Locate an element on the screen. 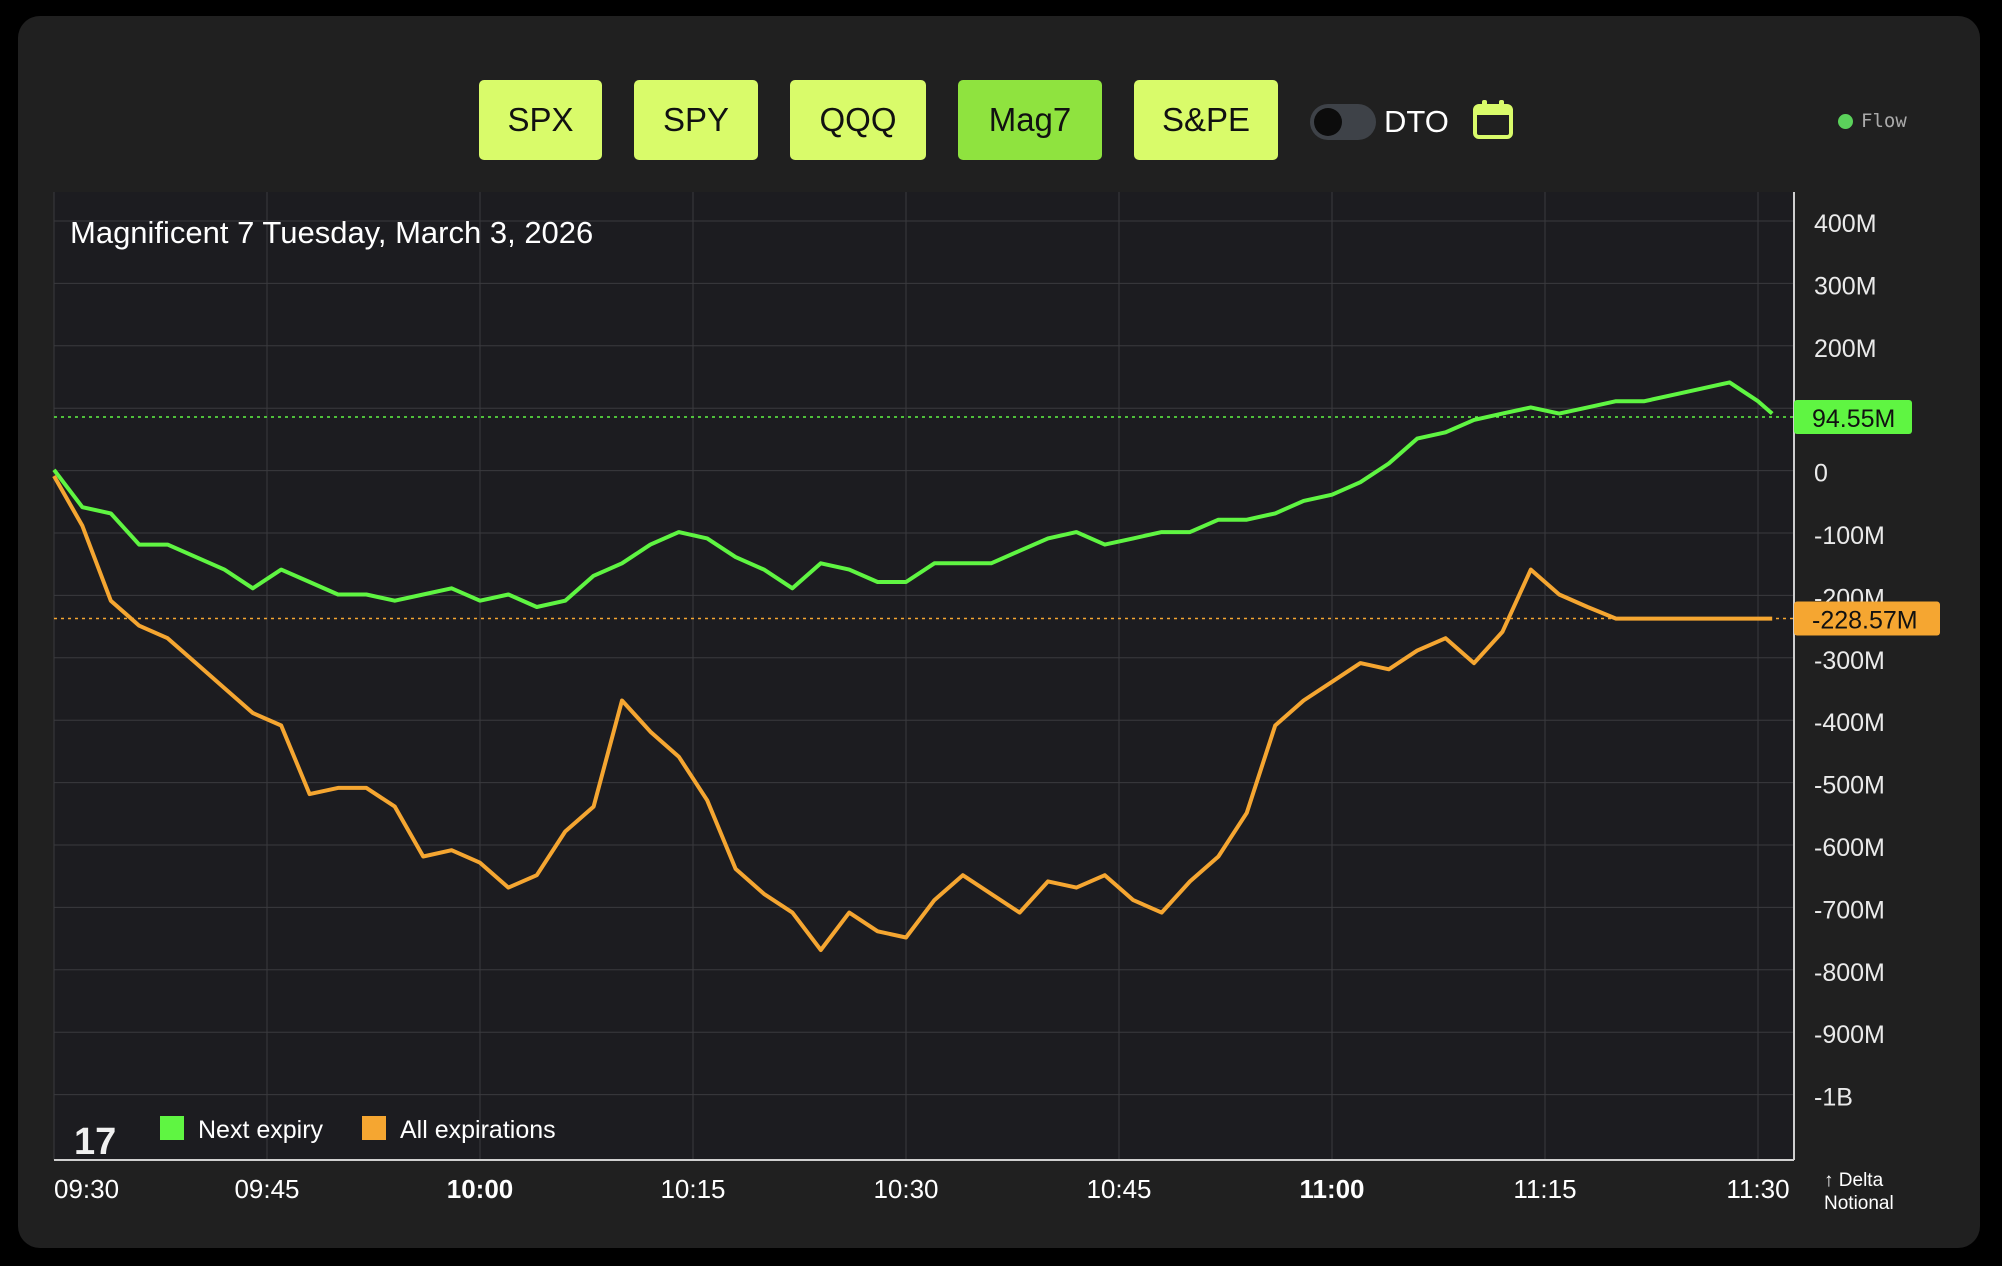 Image resolution: width=2002 pixels, height=1266 pixels. y-axis-label: Notional is located at coordinates (1859, 1203).